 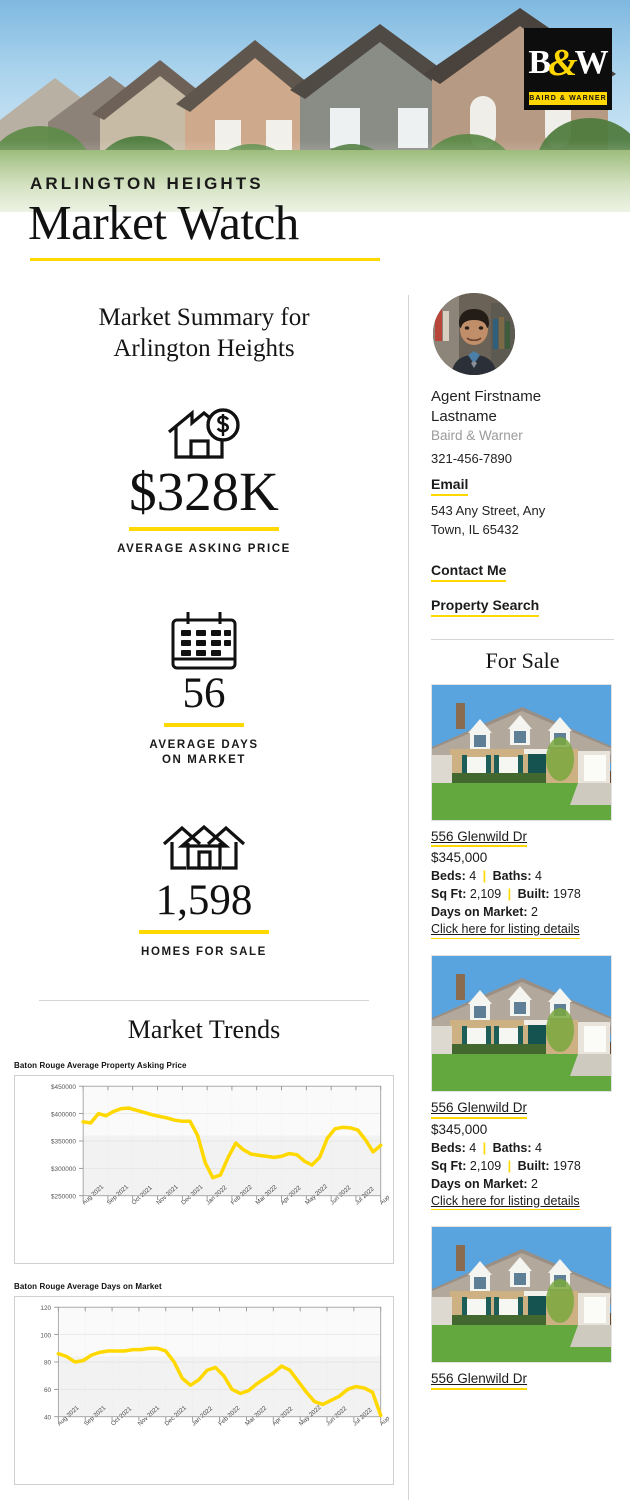 I want to click on svg-text: $400000, so click(x=63, y=1114).